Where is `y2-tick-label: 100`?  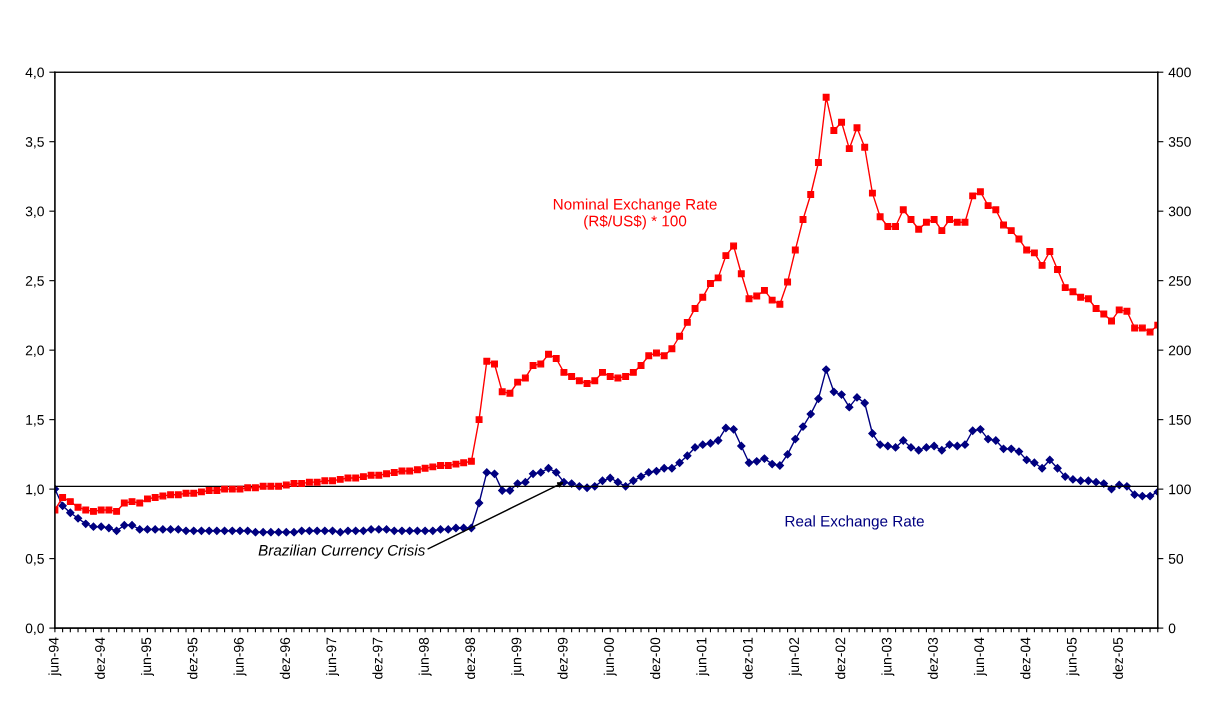 y2-tick-label: 100 is located at coordinates (1180, 489).